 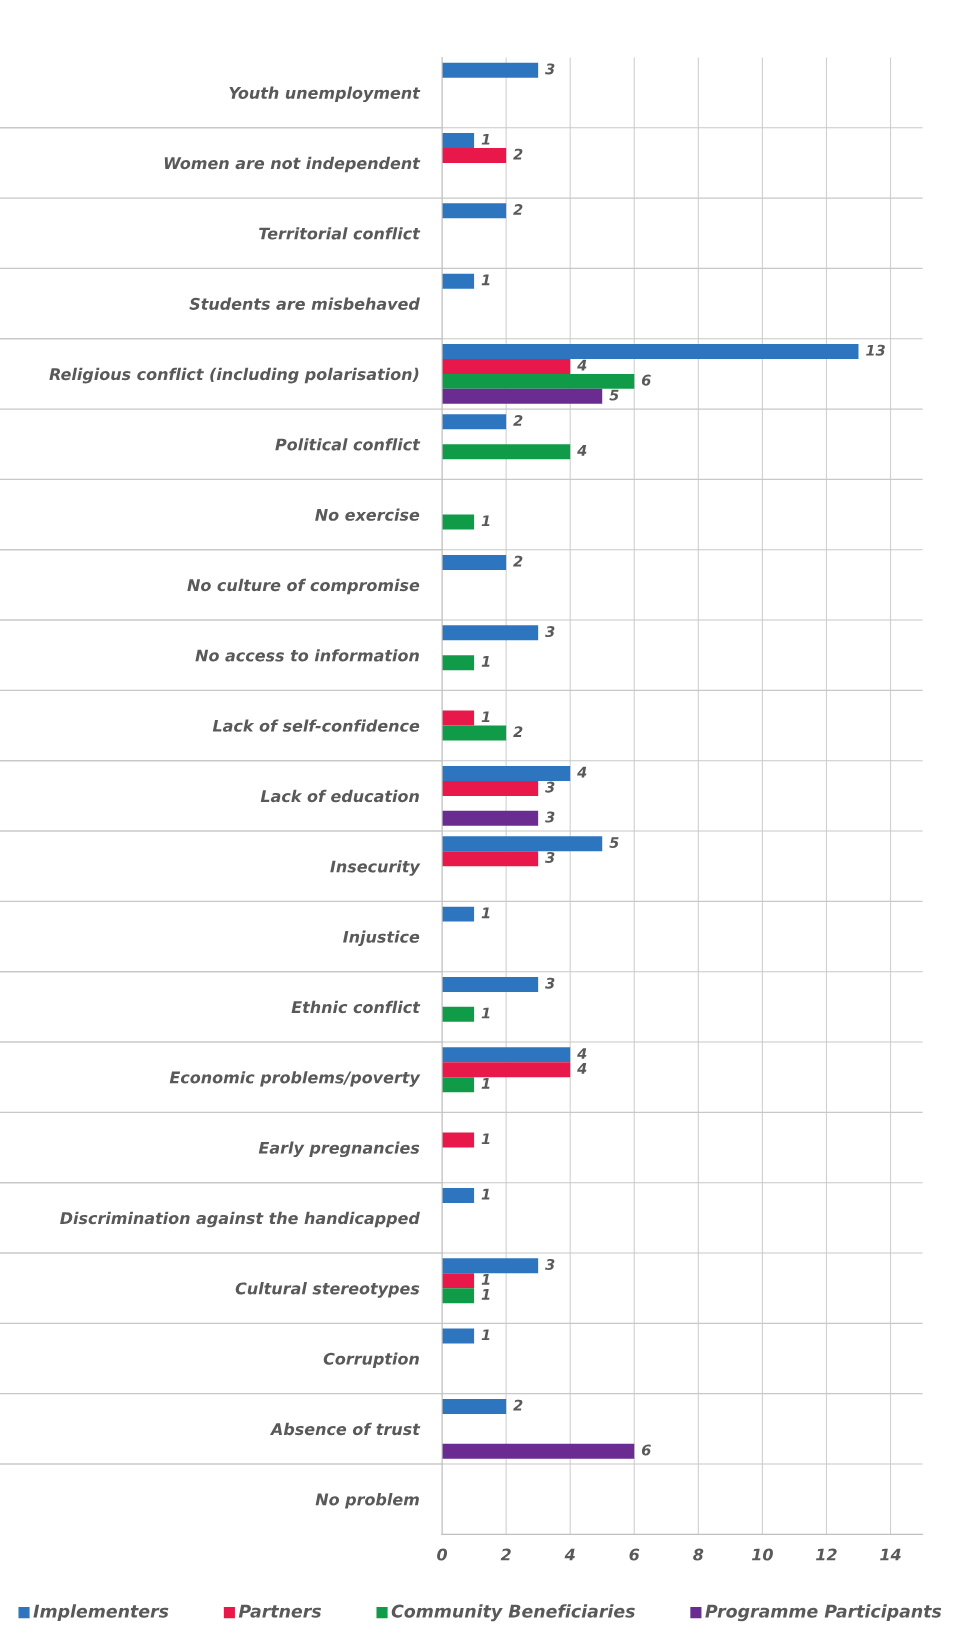 I want to click on y-tick-label: No problem, so click(x=367, y=1501).